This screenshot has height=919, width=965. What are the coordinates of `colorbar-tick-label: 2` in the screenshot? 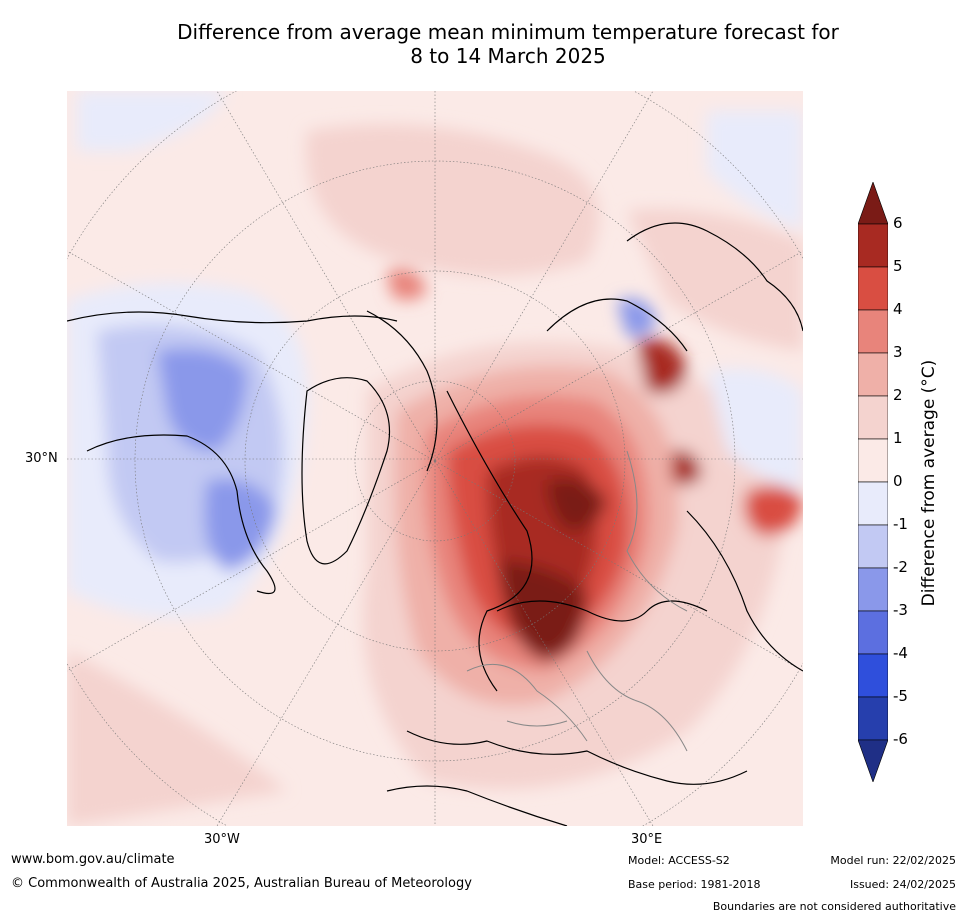 It's located at (898, 395).